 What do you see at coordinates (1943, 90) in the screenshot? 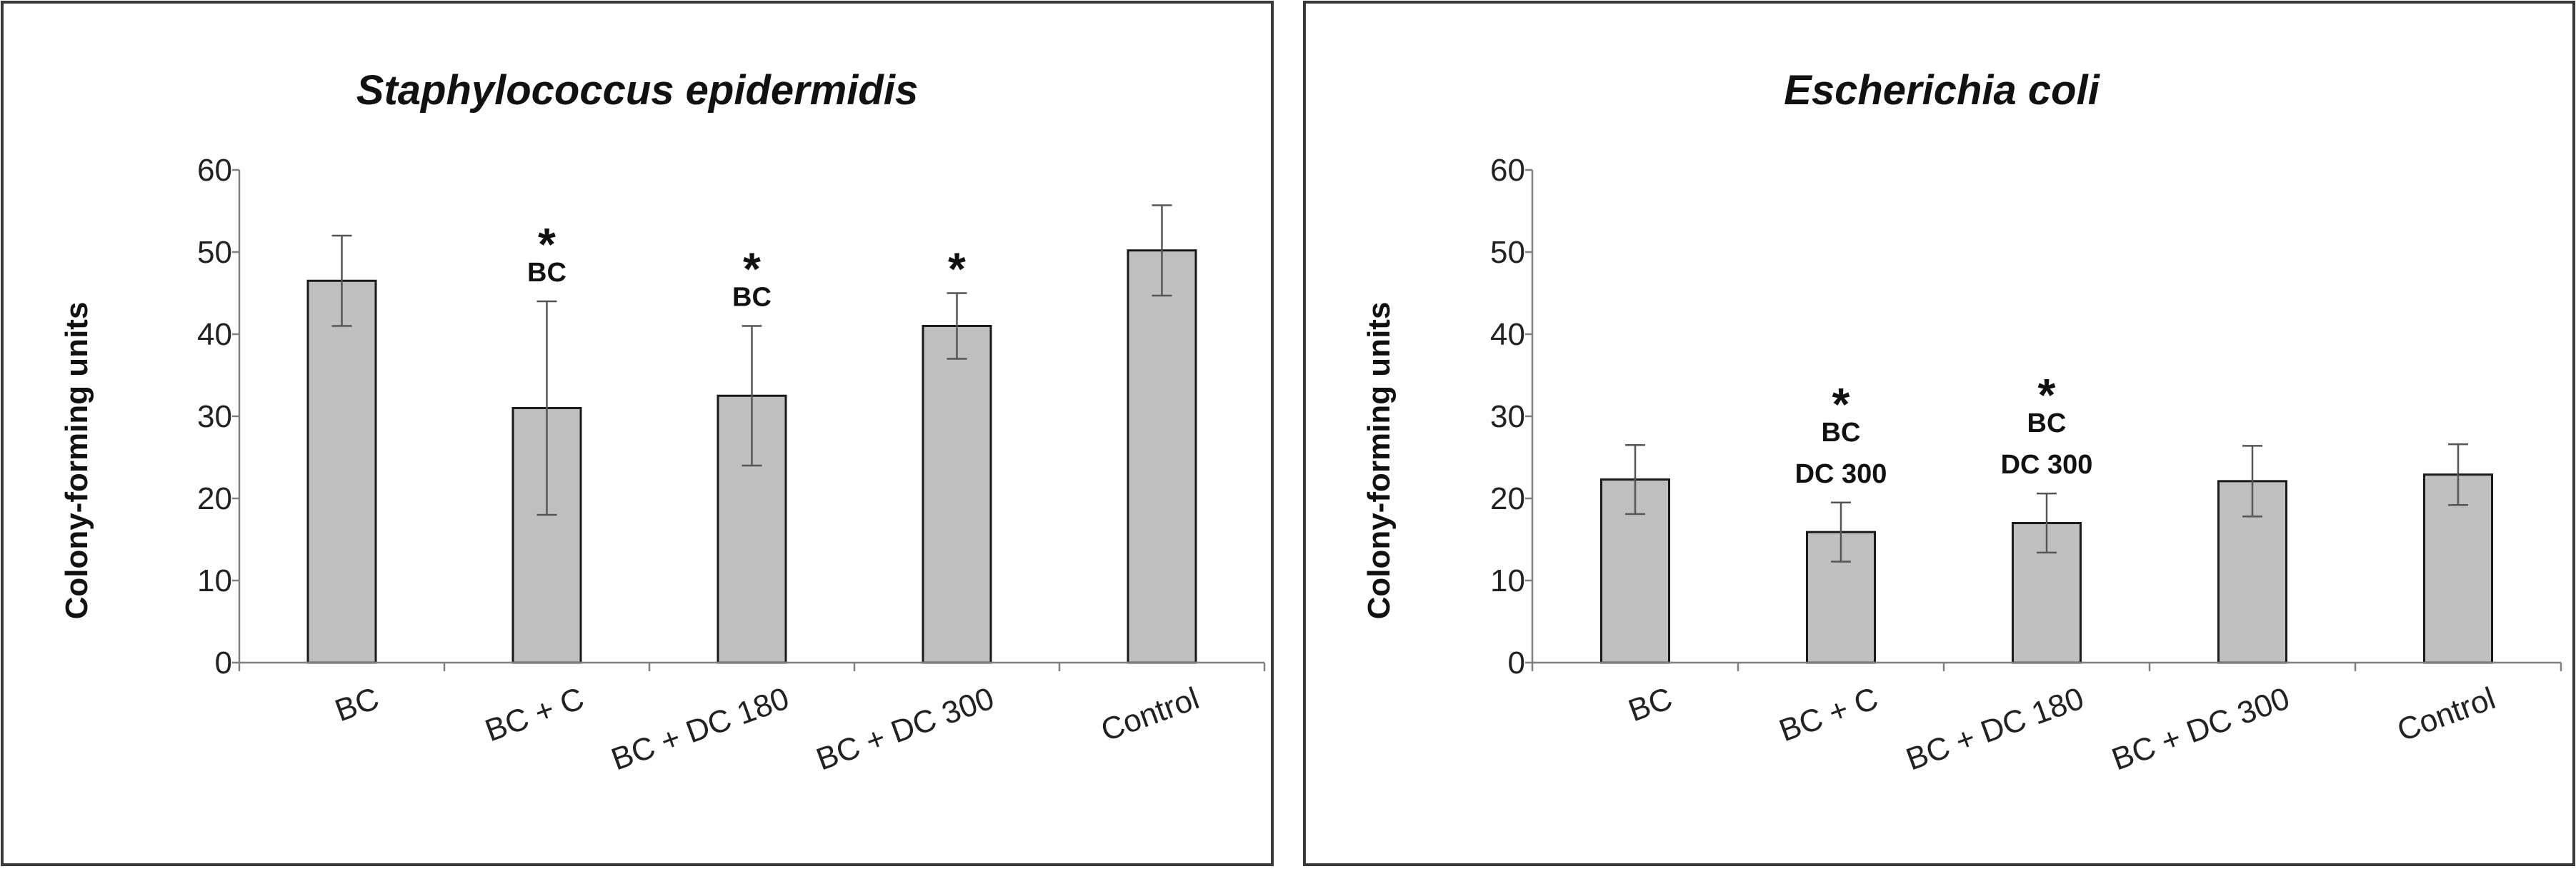
I see `chart-title: Escherichia coli` at bounding box center [1943, 90].